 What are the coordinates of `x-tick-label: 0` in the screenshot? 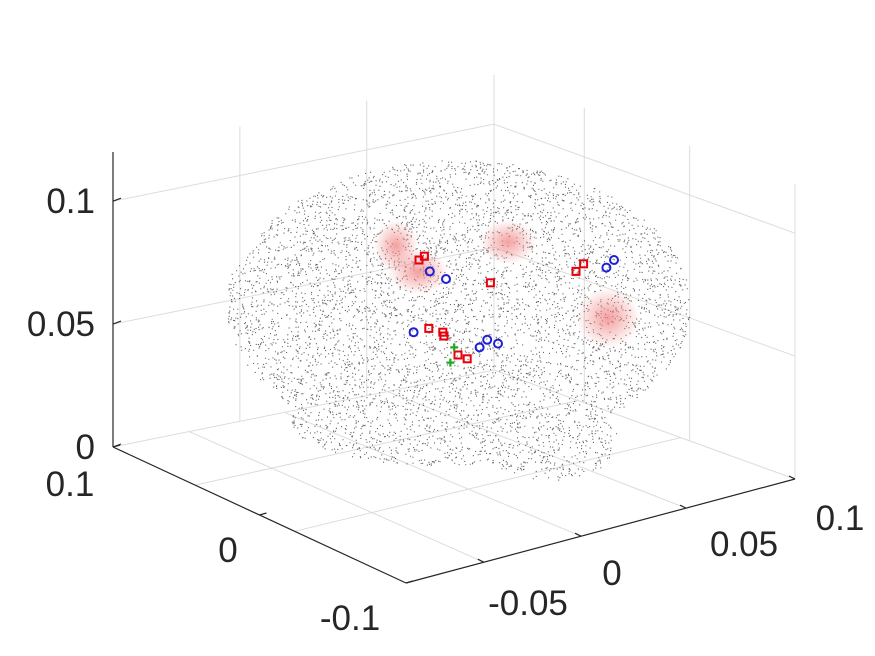 It's located at (227, 550).